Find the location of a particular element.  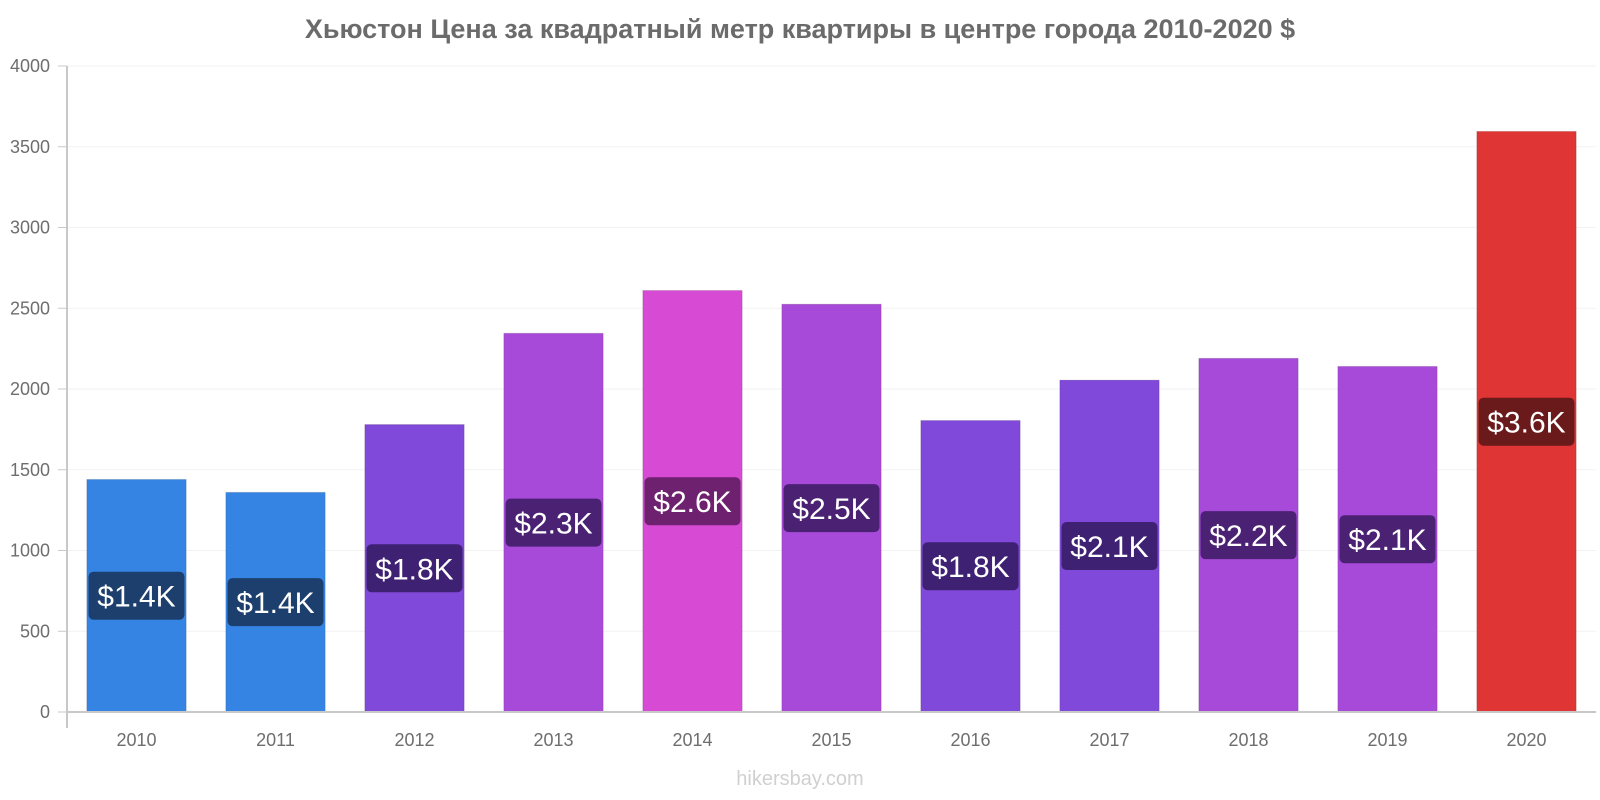

x-tick-label: 2017 is located at coordinates (1109, 740).